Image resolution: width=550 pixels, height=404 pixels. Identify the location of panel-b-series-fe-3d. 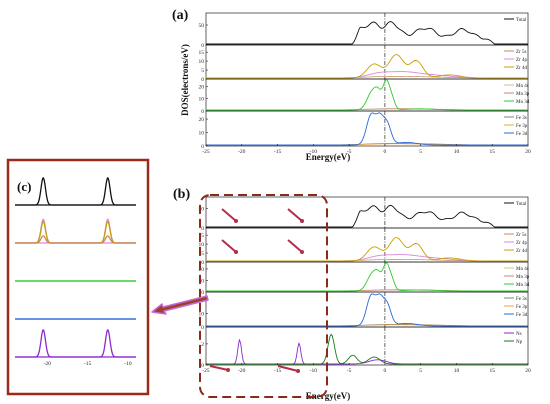
(367, 310).